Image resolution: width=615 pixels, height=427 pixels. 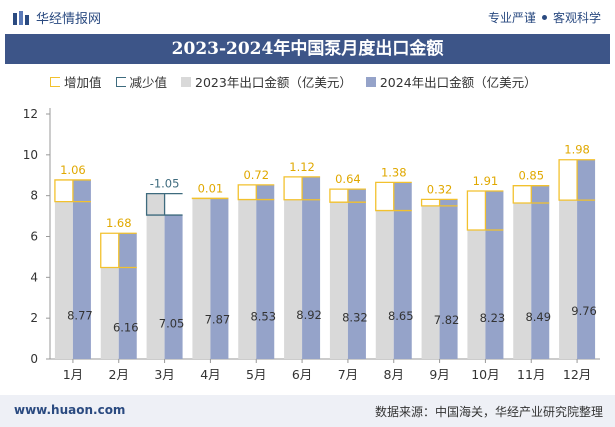 What do you see at coordinates (302, 374) in the screenshot?
I see `x-tick-label: 6月` at bounding box center [302, 374].